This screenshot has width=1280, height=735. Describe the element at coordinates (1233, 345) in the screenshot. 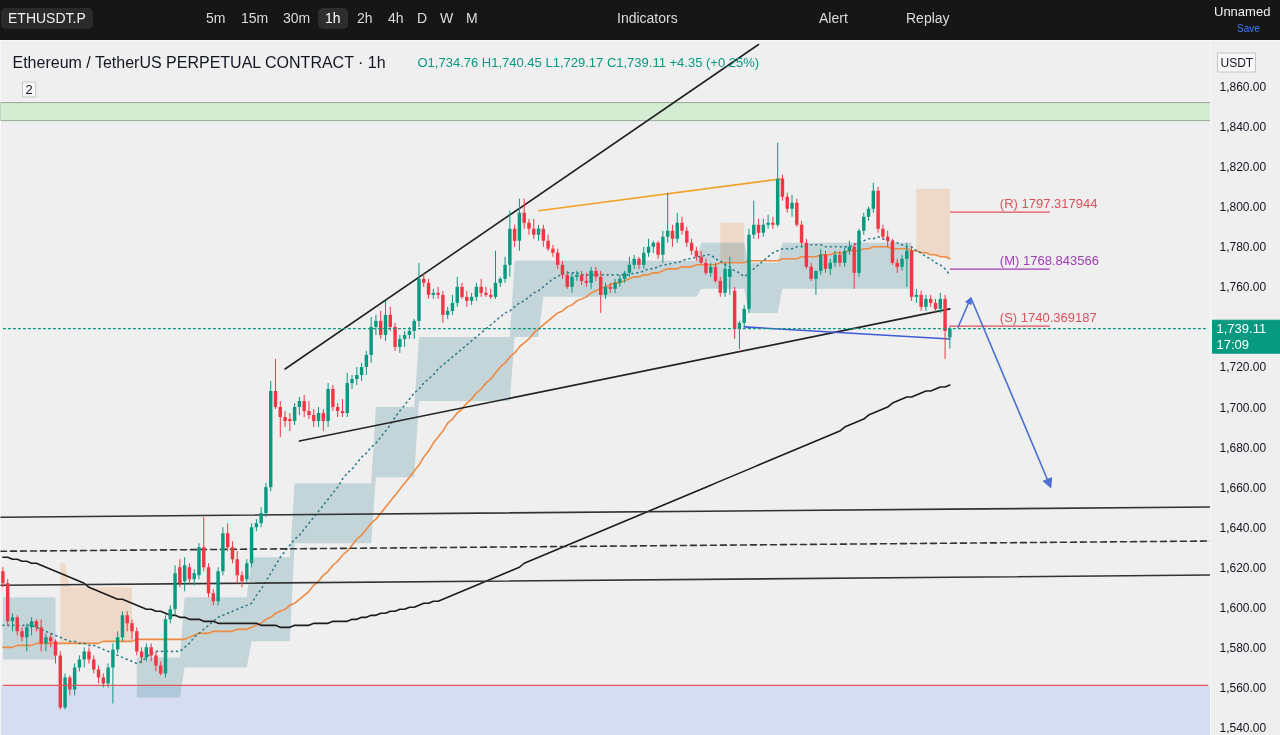

I see `text: 17:09` at that location.